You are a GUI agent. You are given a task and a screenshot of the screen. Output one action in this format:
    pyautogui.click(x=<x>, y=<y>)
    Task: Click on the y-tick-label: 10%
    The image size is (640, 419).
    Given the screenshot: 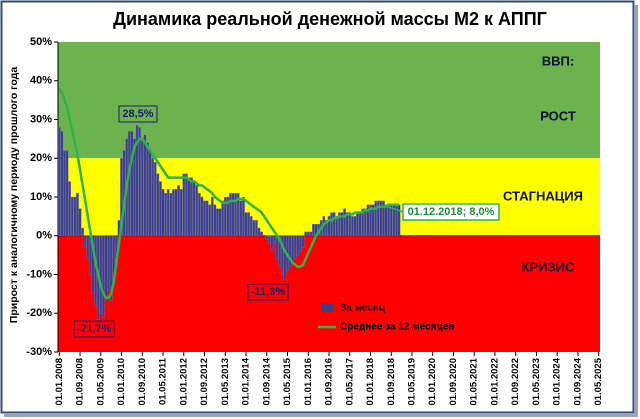 What is the action you would take?
    pyautogui.click(x=41, y=197)
    